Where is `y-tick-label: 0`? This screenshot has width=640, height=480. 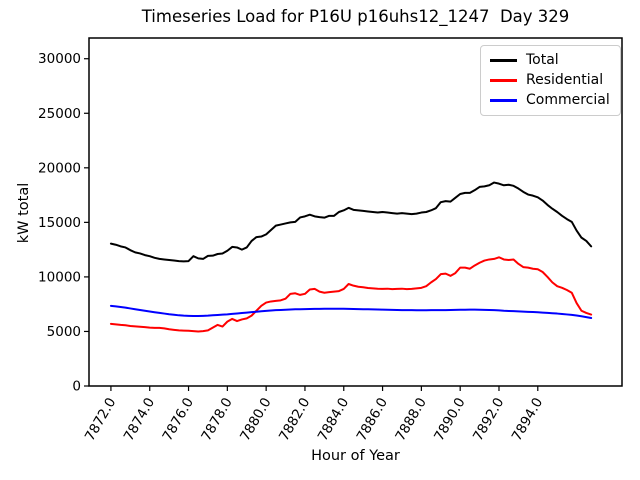
y-tick-label: 0 is located at coordinates (76, 387).